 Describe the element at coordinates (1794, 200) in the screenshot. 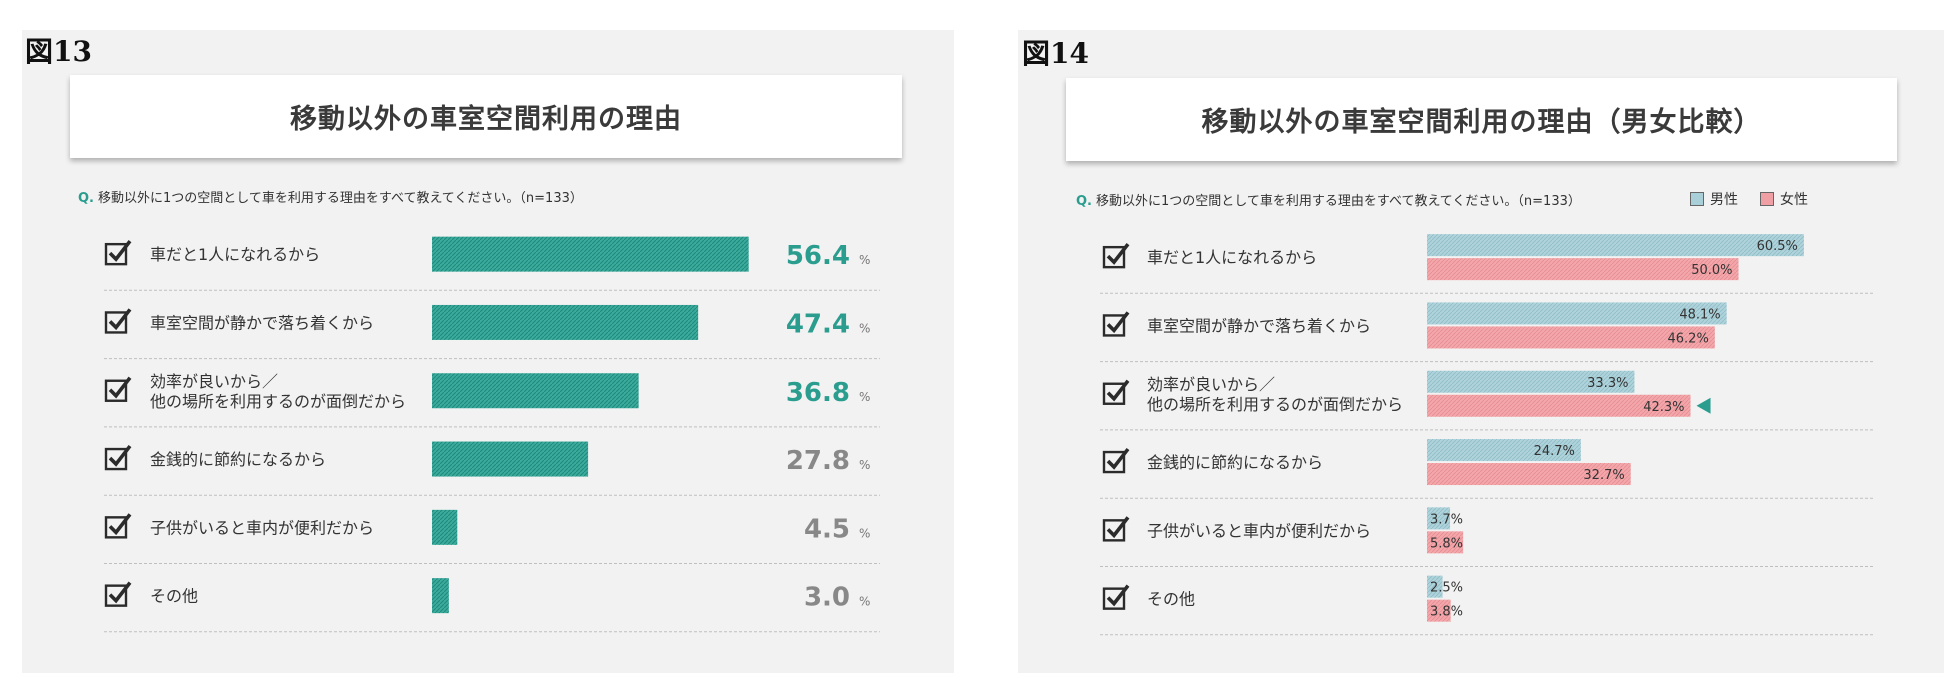

I see `legend-label-female: 女性` at that location.